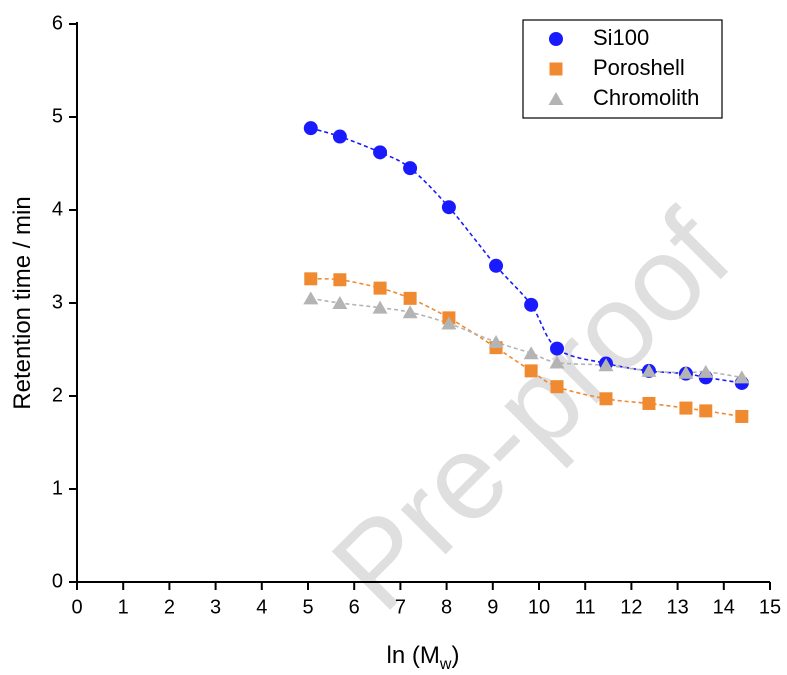  Describe the element at coordinates (492, 607) in the screenshot. I see `x-tick-label: 9` at that location.